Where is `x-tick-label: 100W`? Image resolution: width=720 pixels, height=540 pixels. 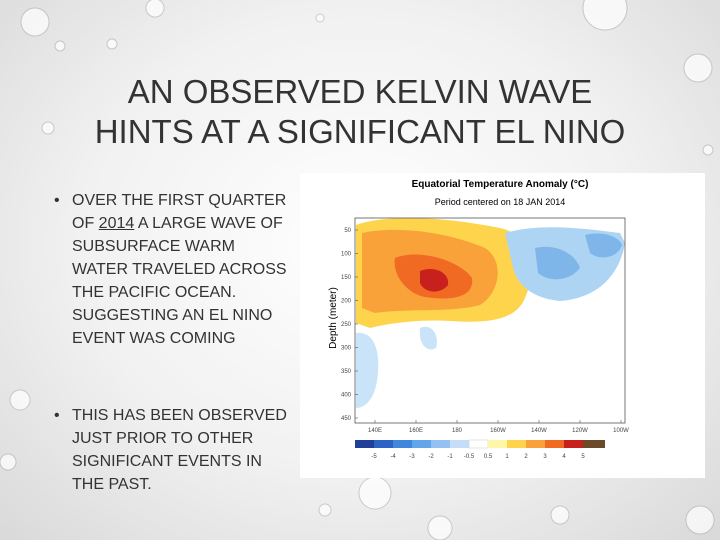 x-tick-label: 100W is located at coordinates (621, 431).